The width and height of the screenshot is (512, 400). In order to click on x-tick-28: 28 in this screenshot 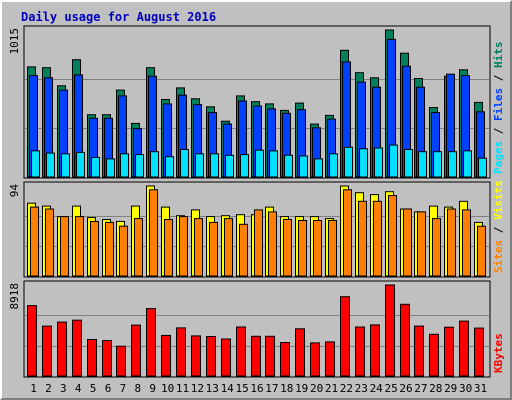, I will do `click(435, 388)`.